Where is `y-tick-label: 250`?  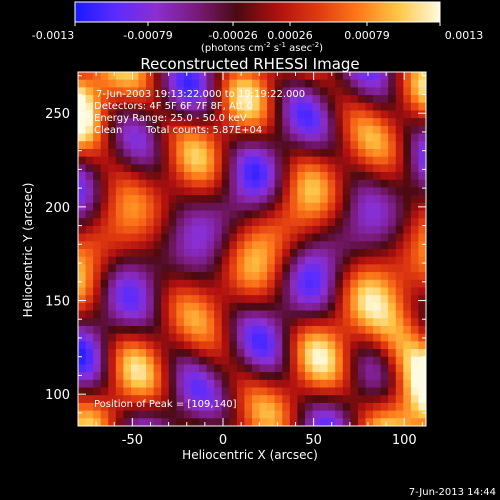
y-tick-label: 250 is located at coordinates (57, 114).